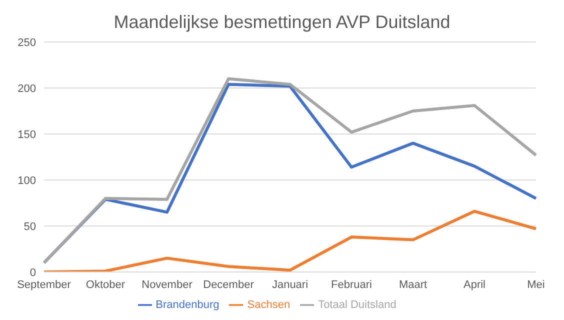 The height and width of the screenshot is (320, 564). I want to click on y-tick-label: 0, so click(33, 272).